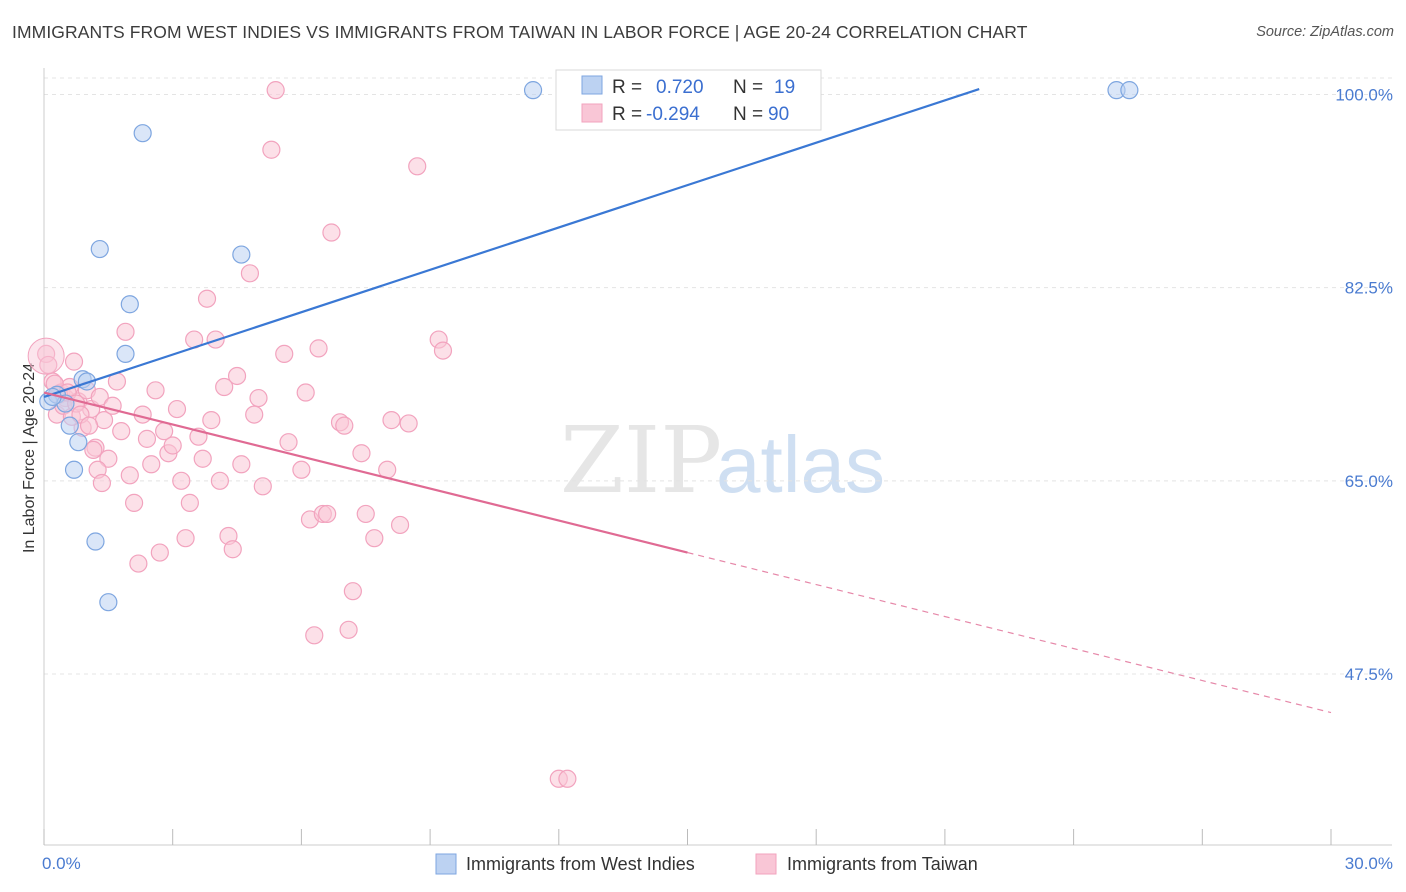 Image resolution: width=1406 pixels, height=892 pixels. I want to click on legend-r-value-west-indies: 0.720, so click(680, 87).